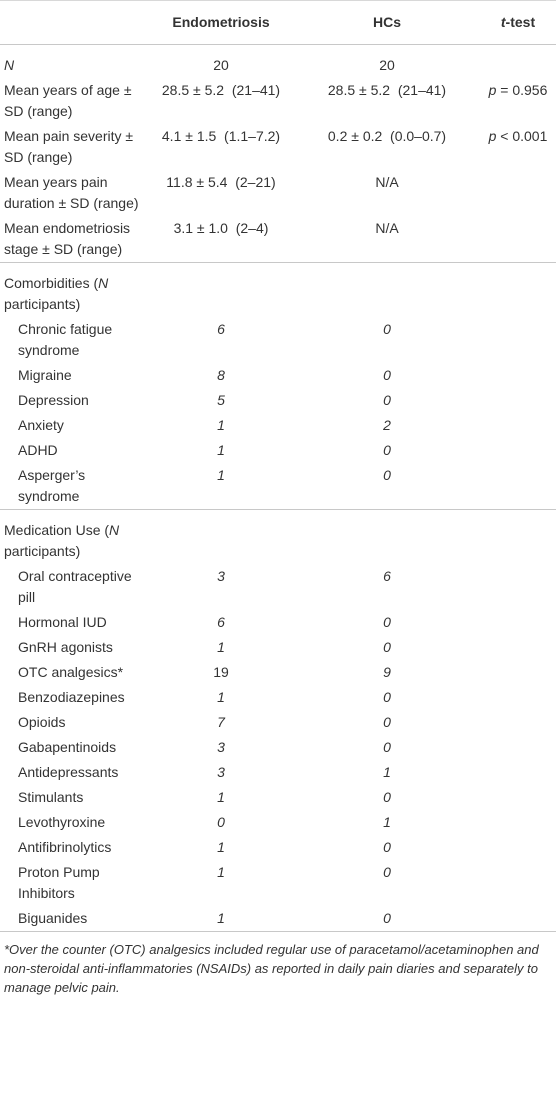 This screenshot has height=1120, width=556. What do you see at coordinates (65, 847) in the screenshot?
I see `cell-text: Antifibrinolytics` at bounding box center [65, 847].